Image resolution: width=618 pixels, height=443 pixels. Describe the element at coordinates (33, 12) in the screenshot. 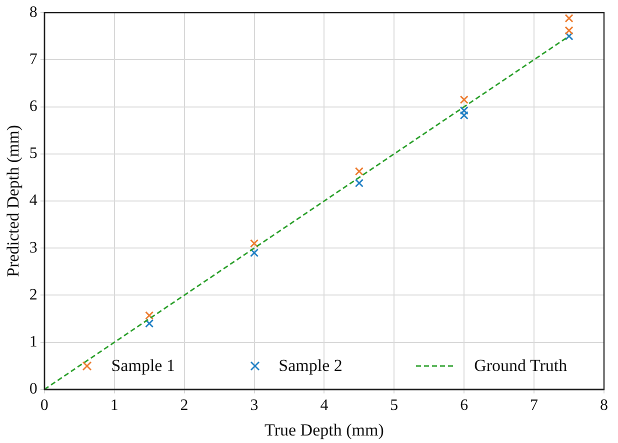

I see `y-tick-label: 8` at that location.